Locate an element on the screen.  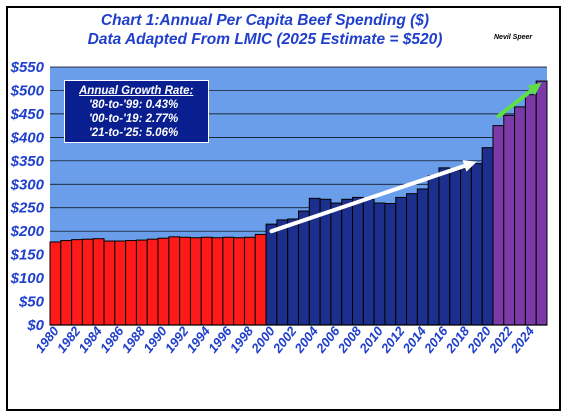
bar-2001 is located at coordinates (282, 272).